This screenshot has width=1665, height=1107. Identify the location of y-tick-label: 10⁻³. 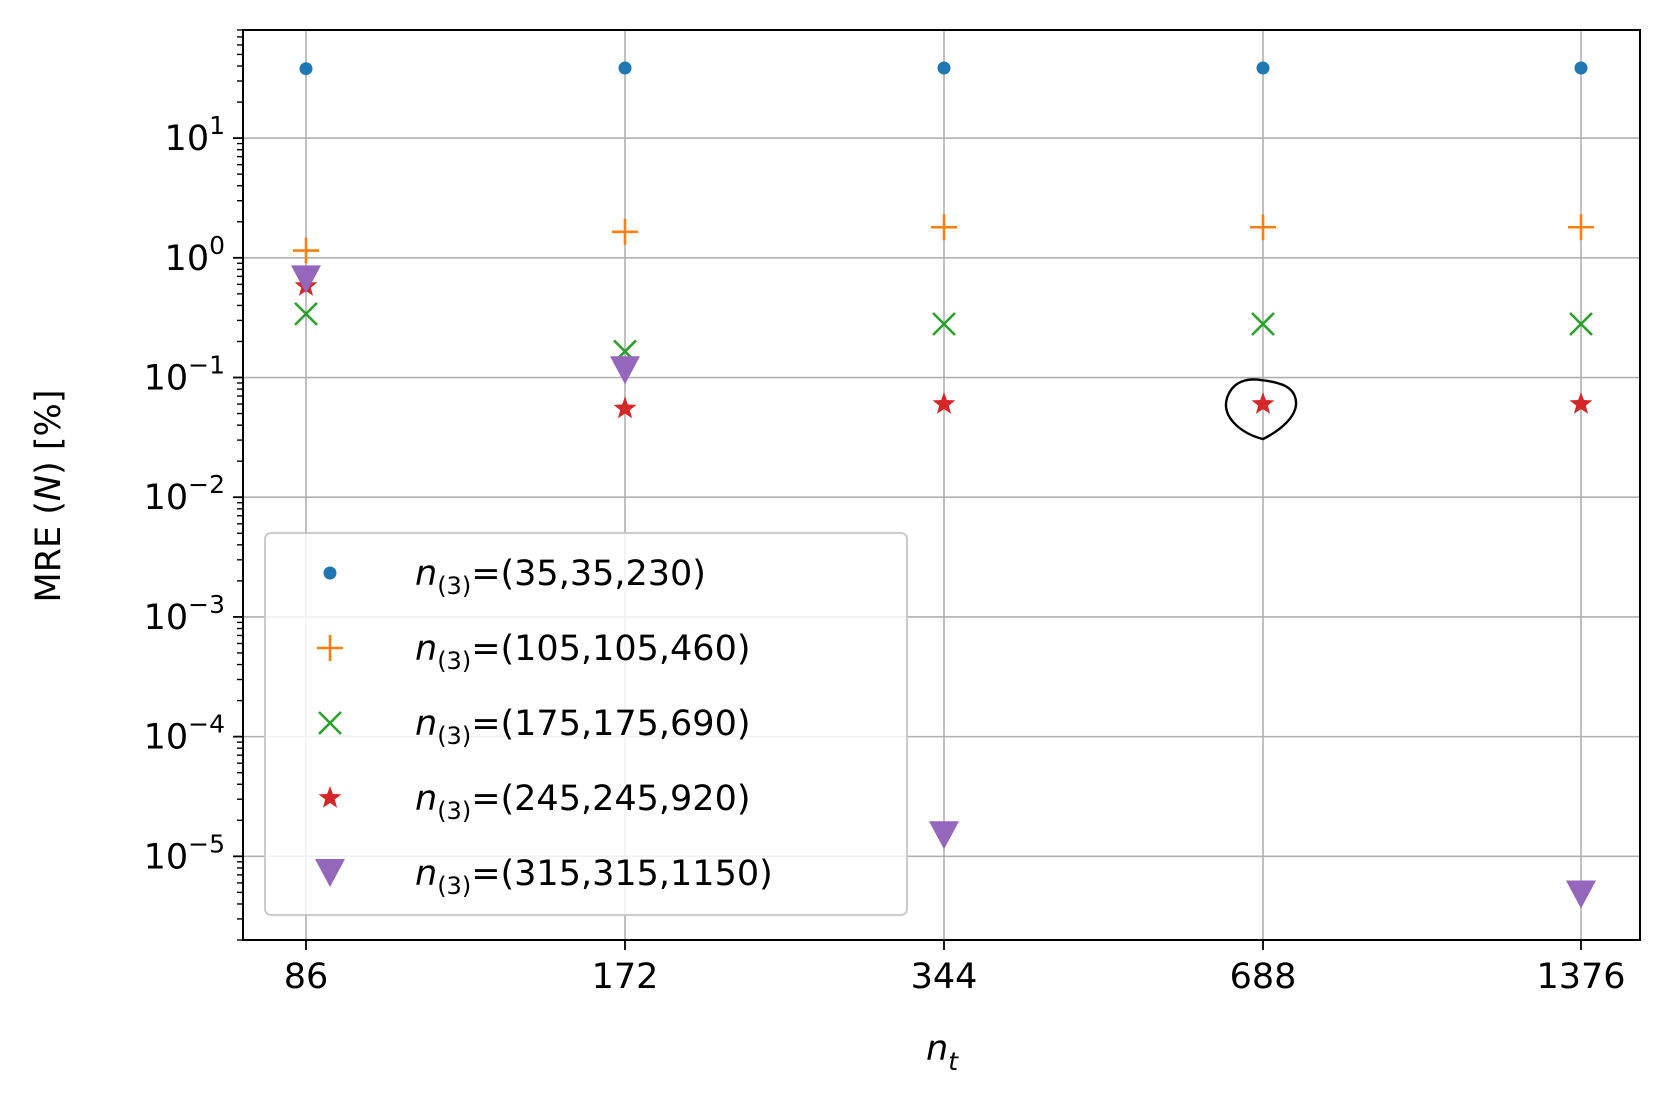
(184, 614).